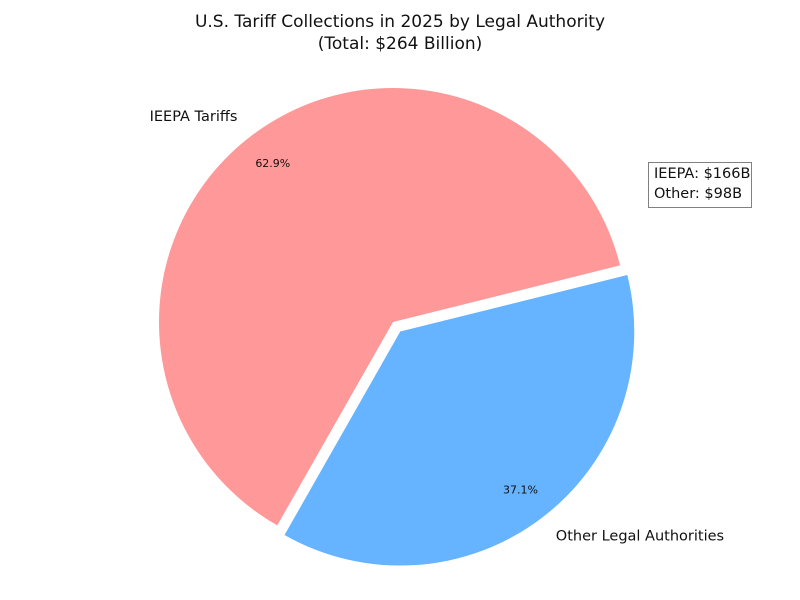  What do you see at coordinates (194, 117) in the screenshot?
I see `pie-slice-label-ieepa-tariffs: IEEPA Tariffs` at bounding box center [194, 117].